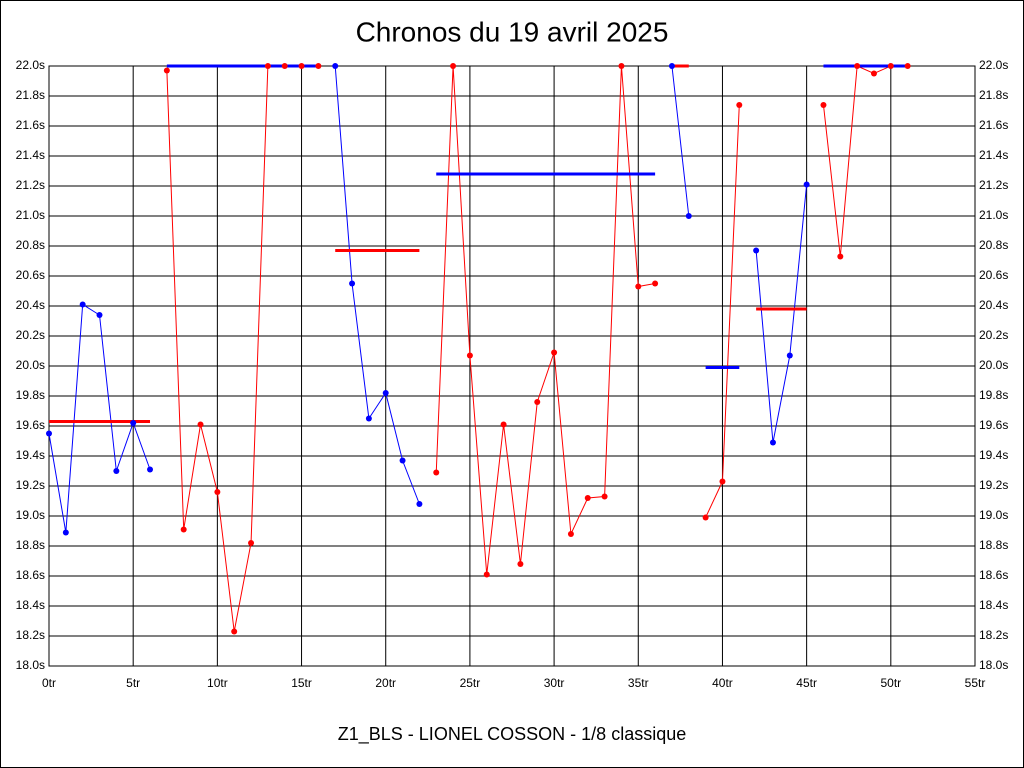 This screenshot has height=768, width=1024. I want to click on y-tick-label: 20.8s, so click(30, 245).